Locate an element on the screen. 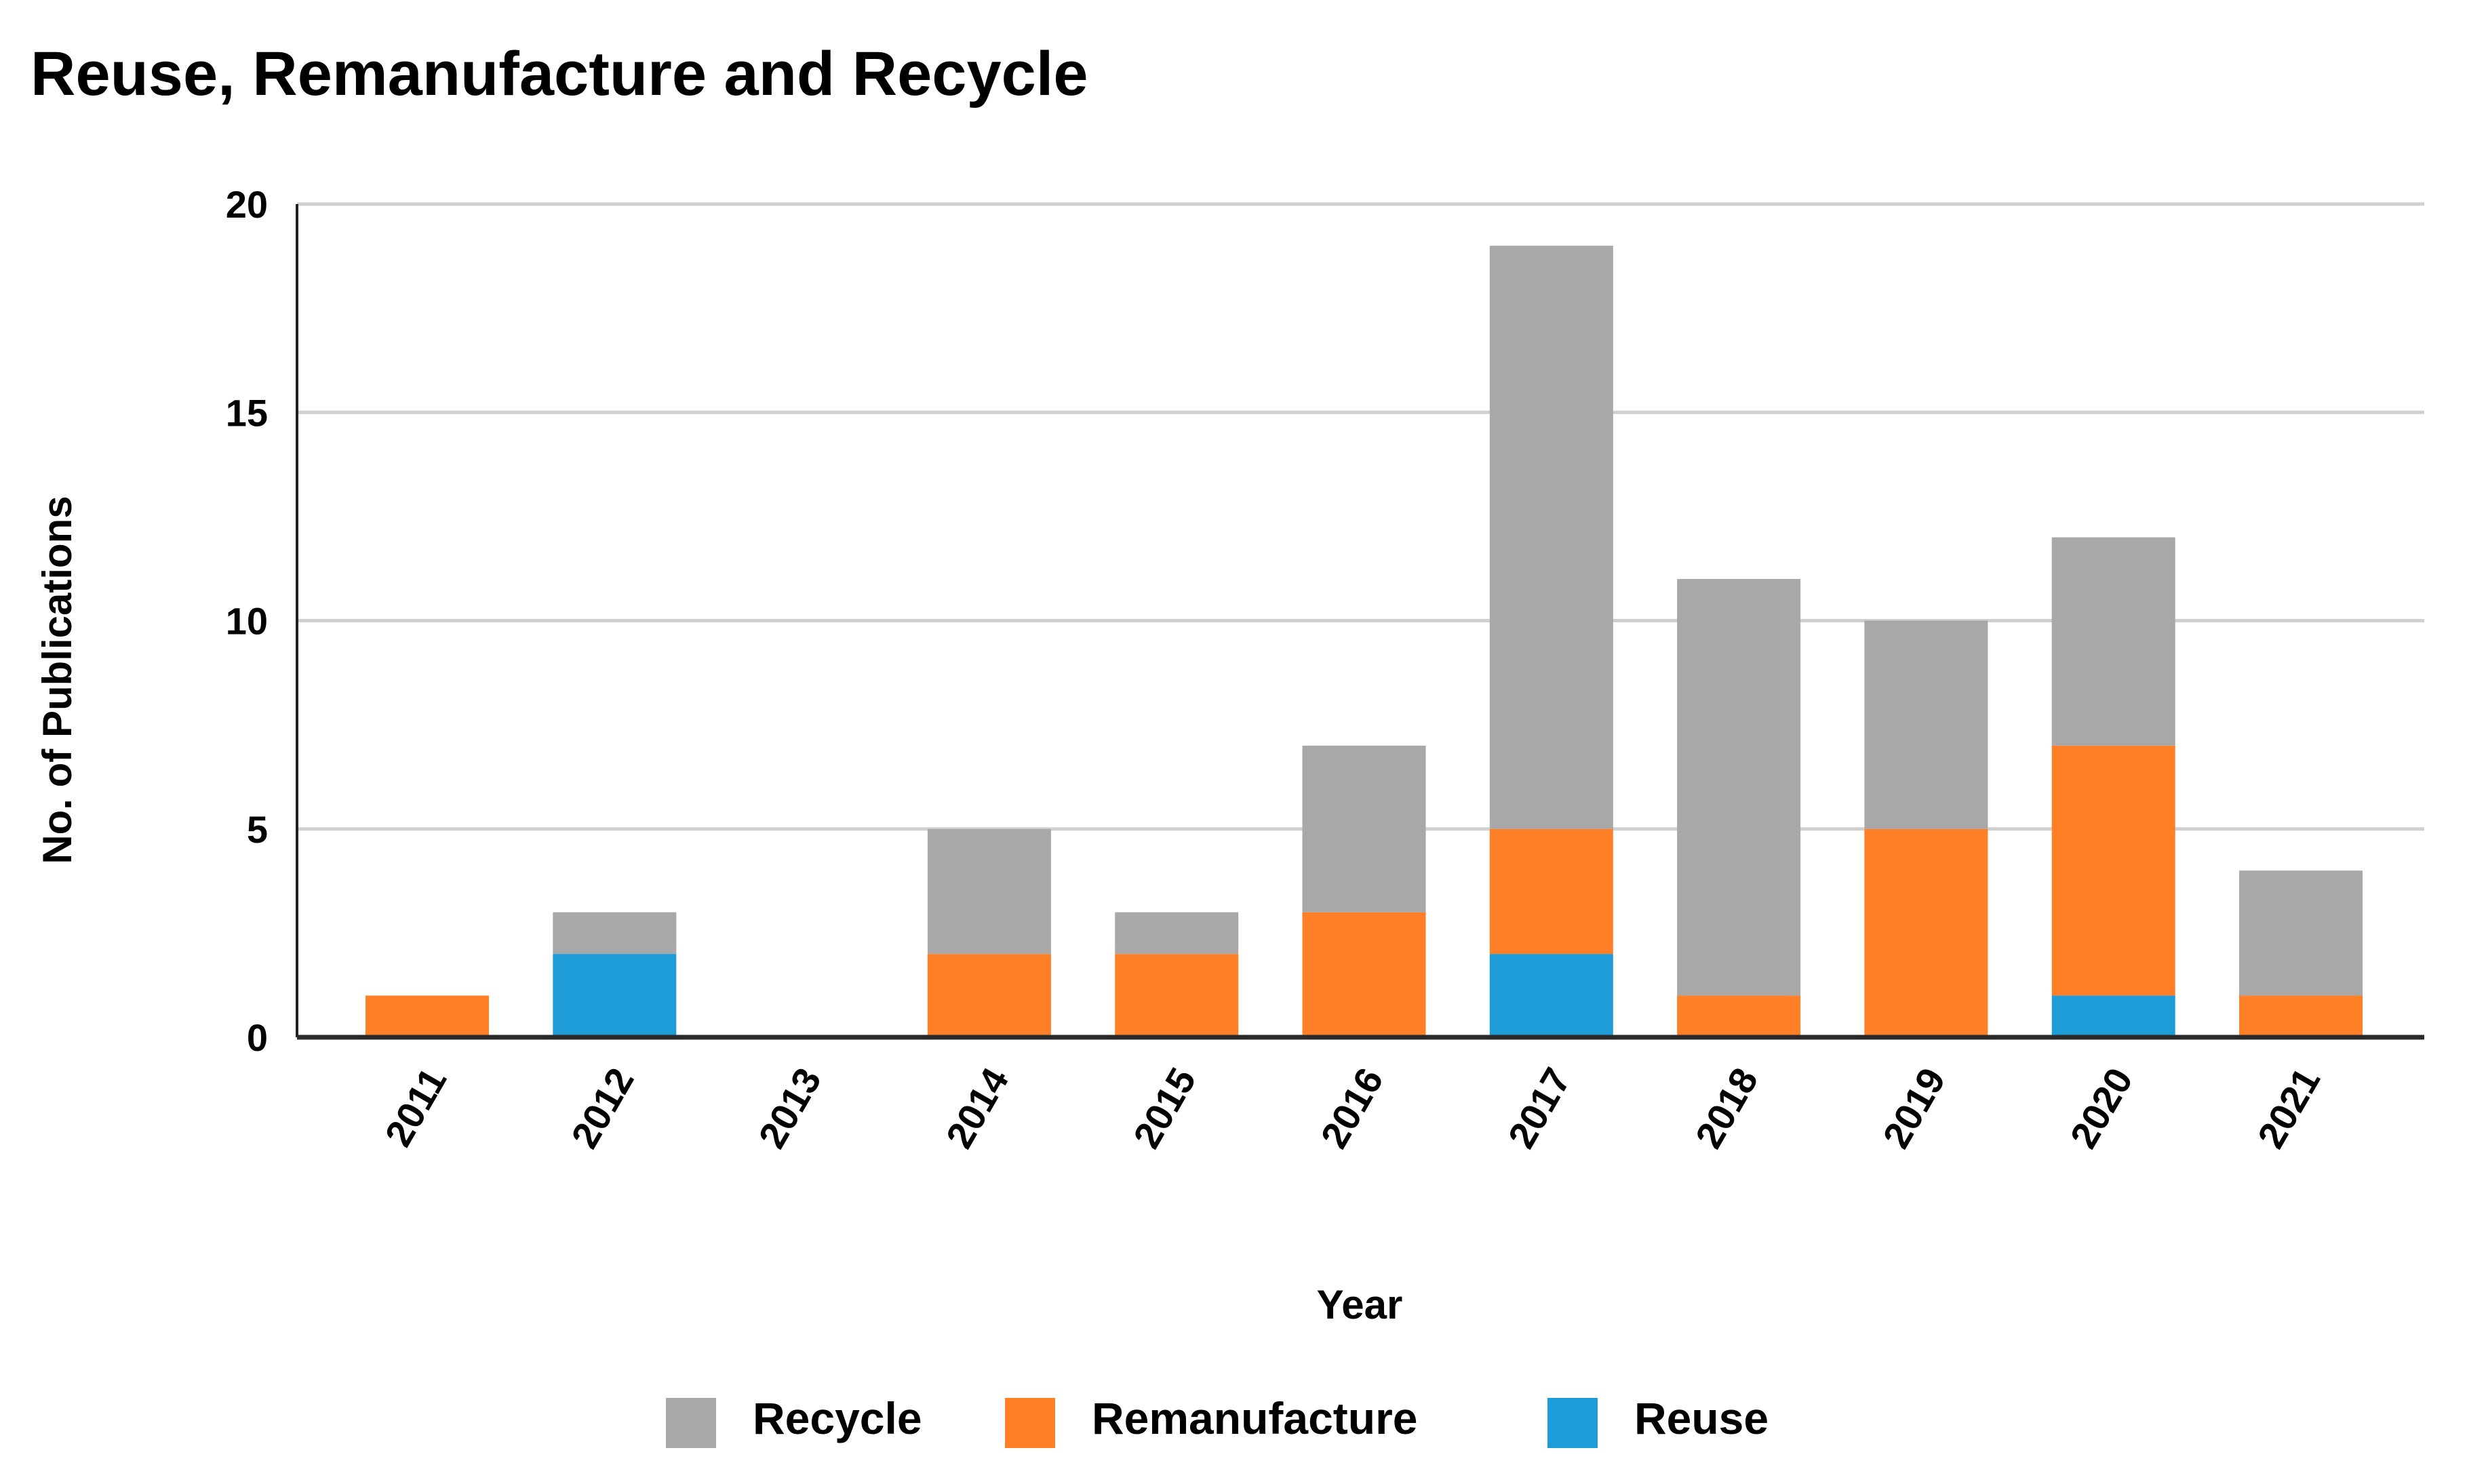 The image size is (2467, 1484). bar-recycle-2012 is located at coordinates (615, 934).